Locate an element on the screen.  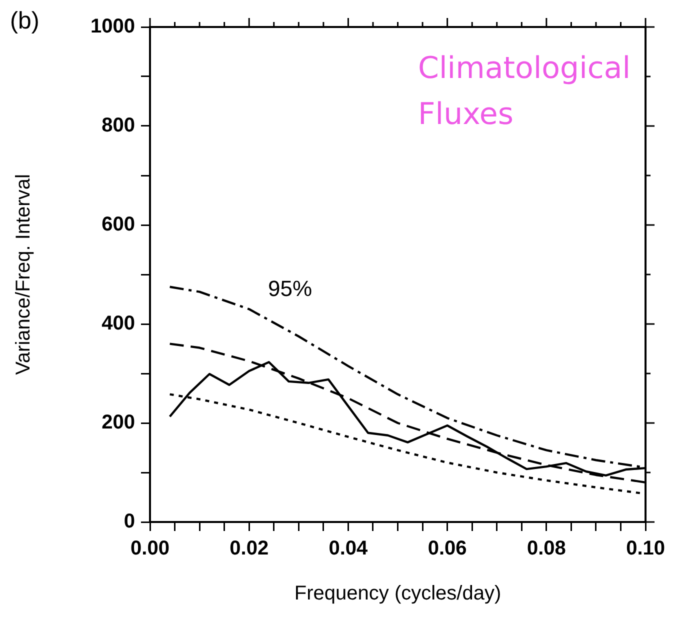
y-axis-title: Variance/Freq. Interval is located at coordinates (23, 274).